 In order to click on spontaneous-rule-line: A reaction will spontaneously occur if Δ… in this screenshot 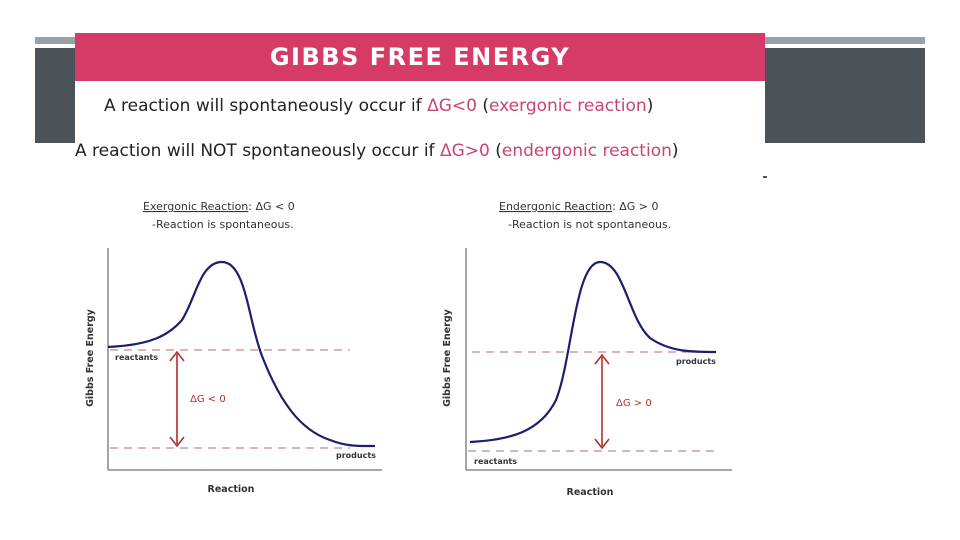, I will do `click(378, 106)`.